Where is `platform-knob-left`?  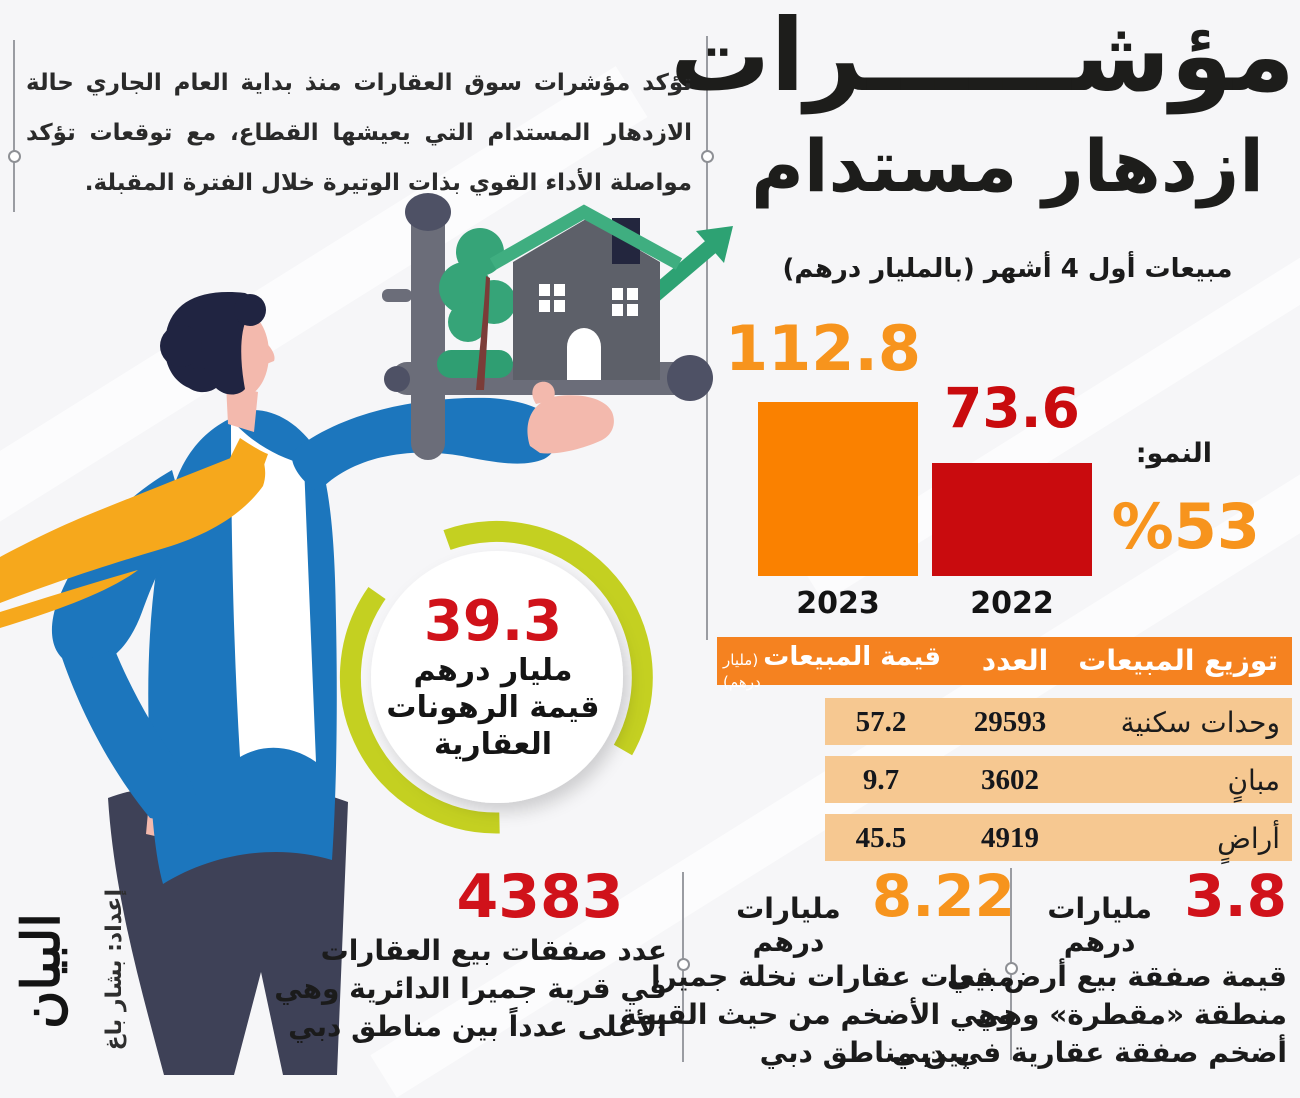
platform-knob-left is located at coordinates (397, 379).